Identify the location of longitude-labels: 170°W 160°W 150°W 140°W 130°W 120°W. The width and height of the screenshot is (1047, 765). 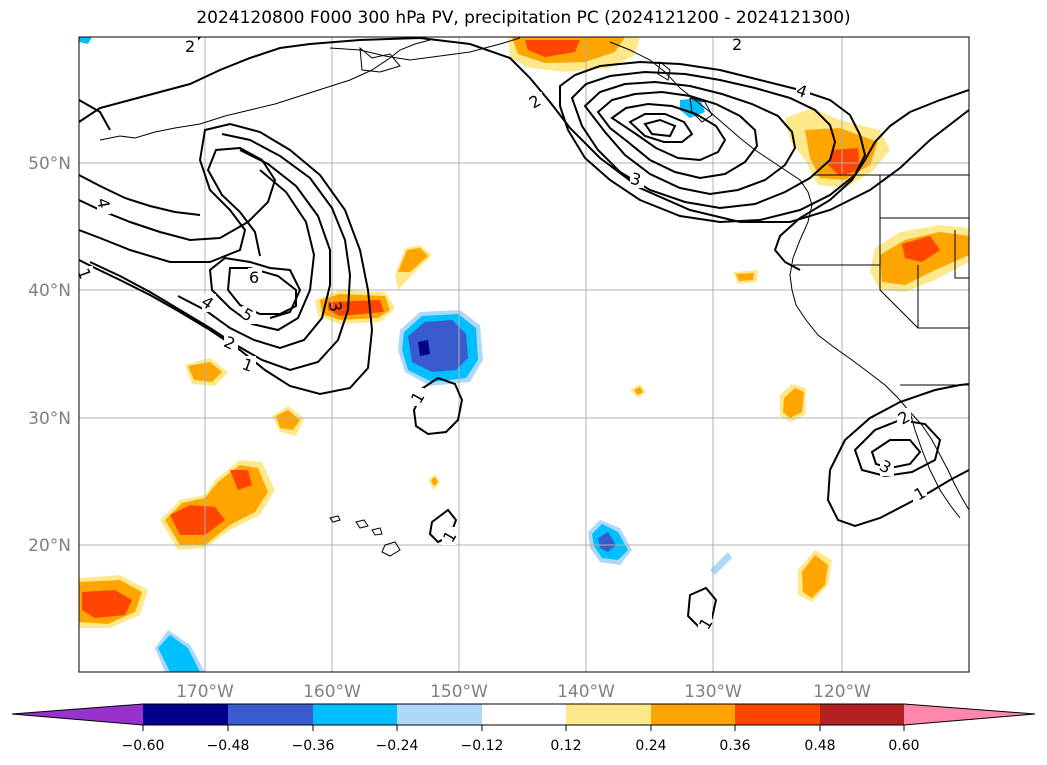
(523, 692).